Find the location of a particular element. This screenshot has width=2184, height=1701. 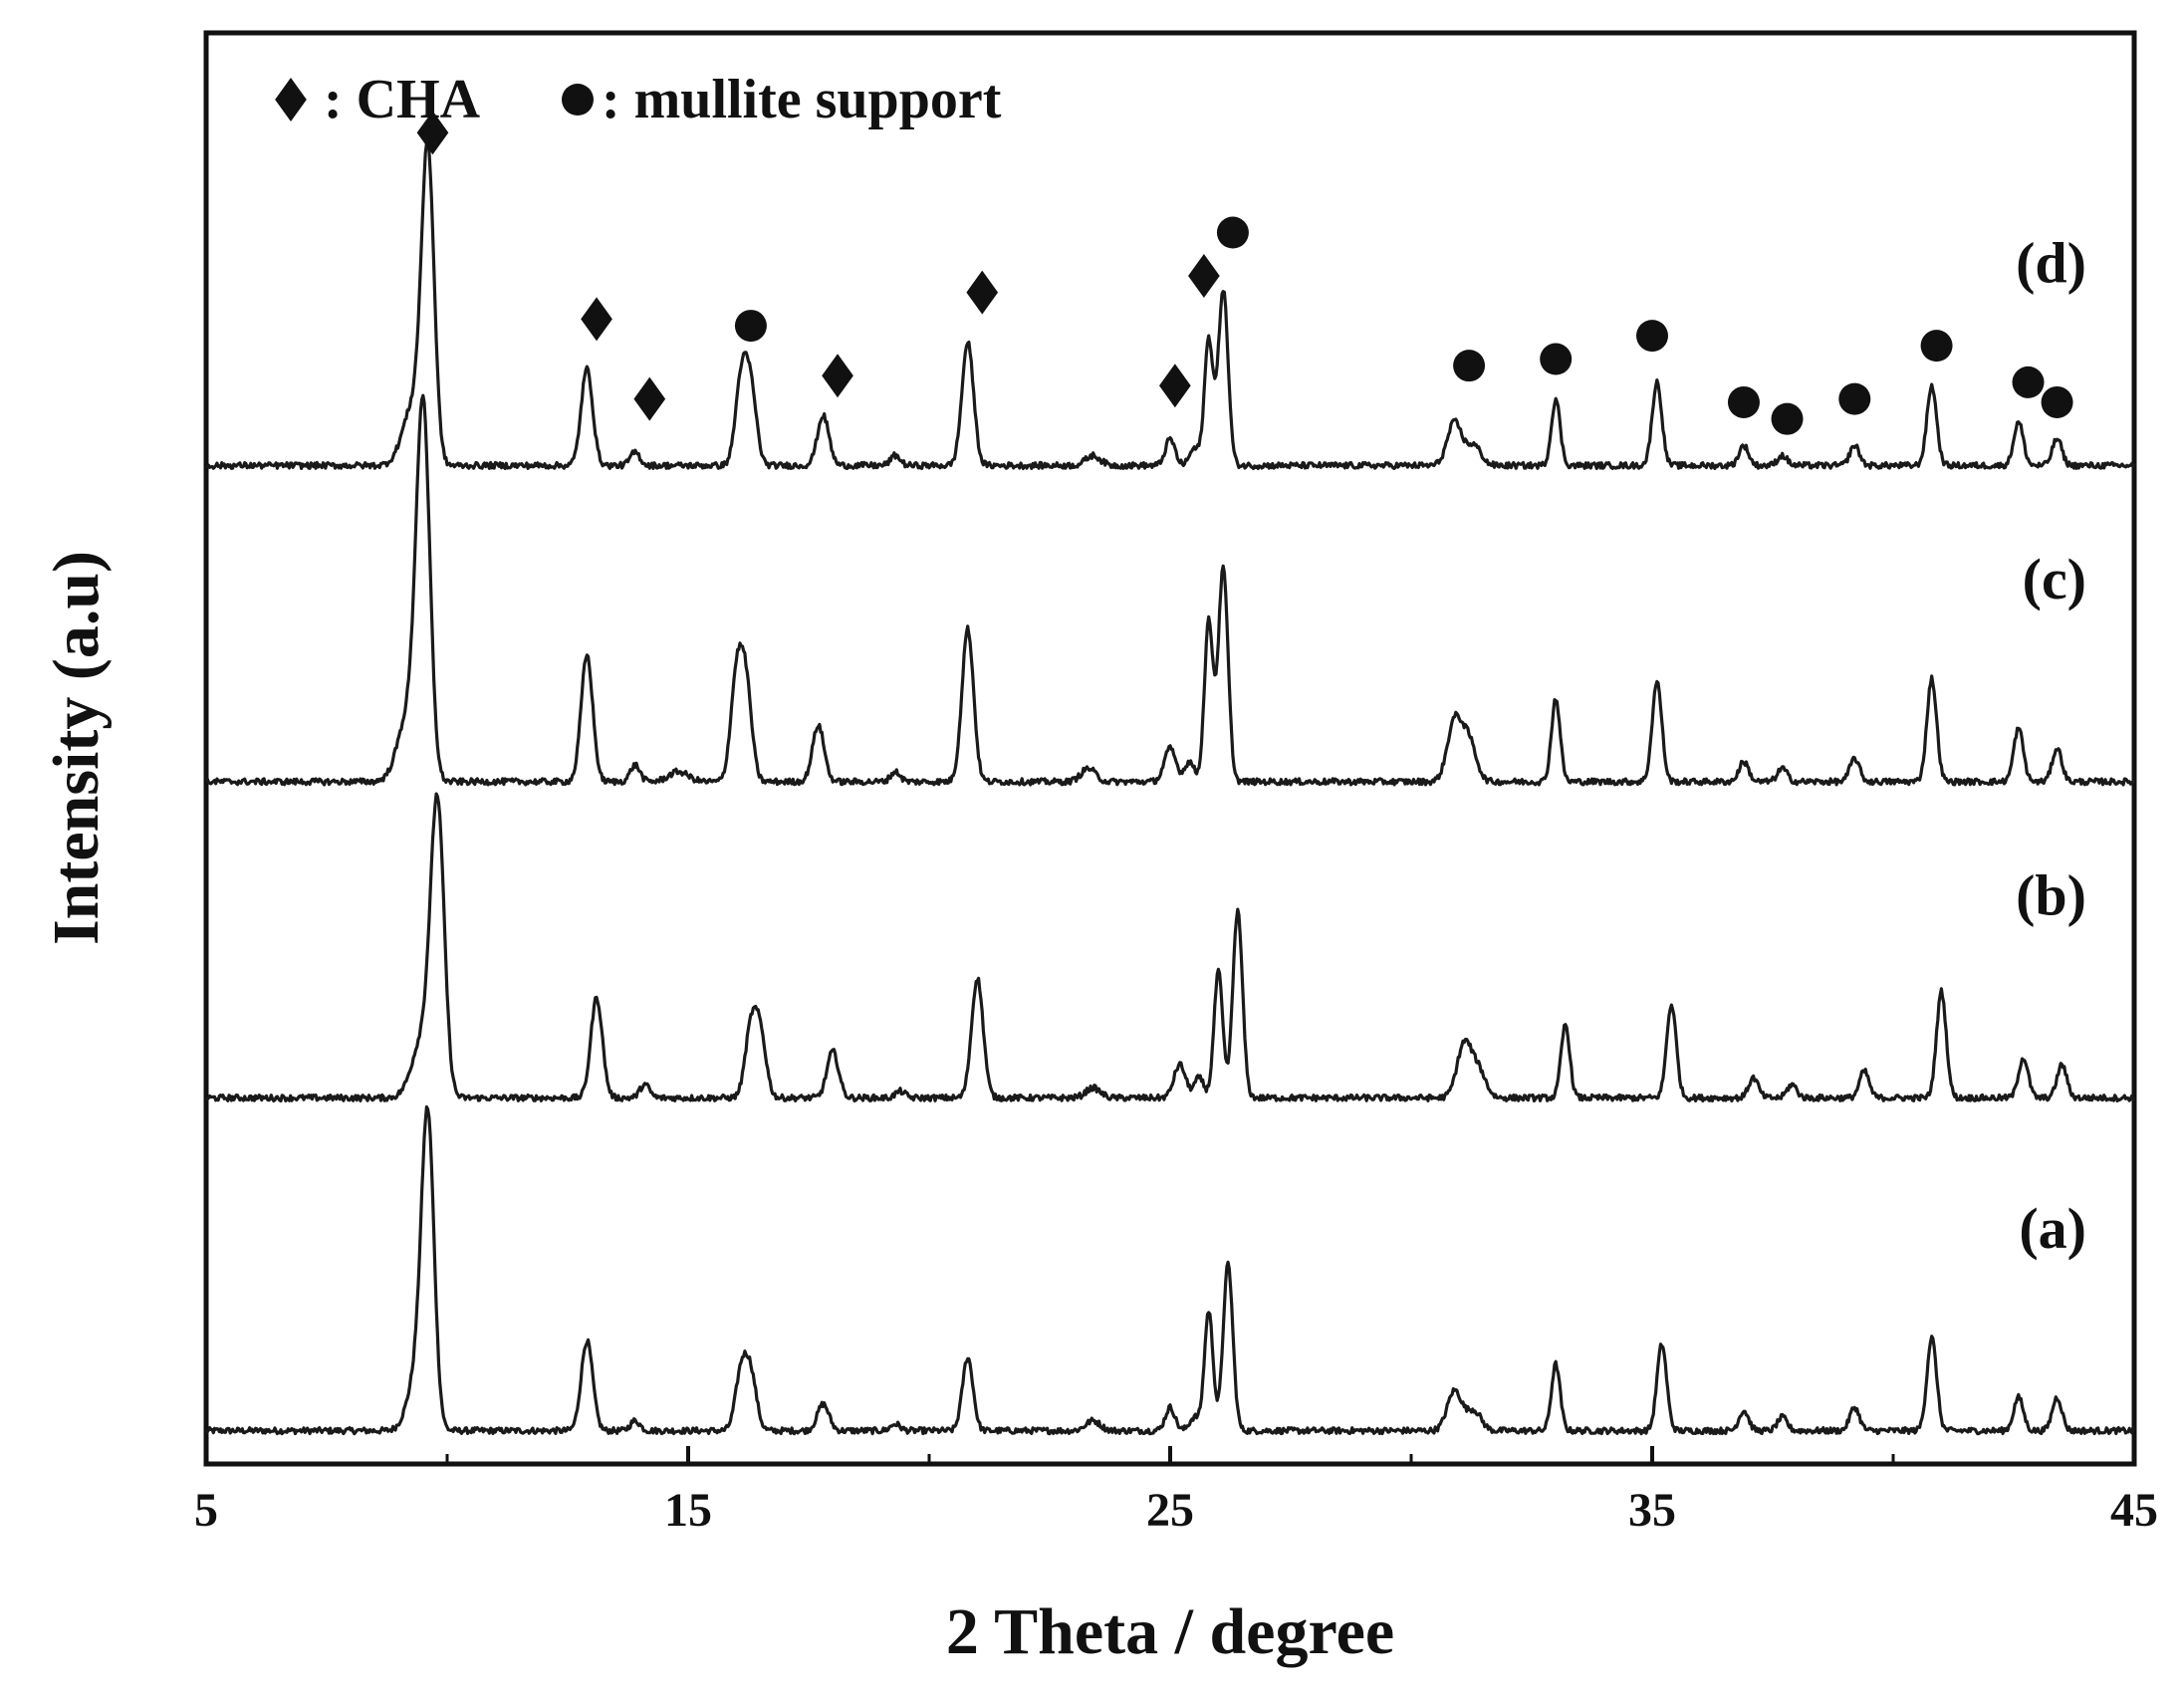

x-tick-label-2: 25 is located at coordinates (1170, 1511).